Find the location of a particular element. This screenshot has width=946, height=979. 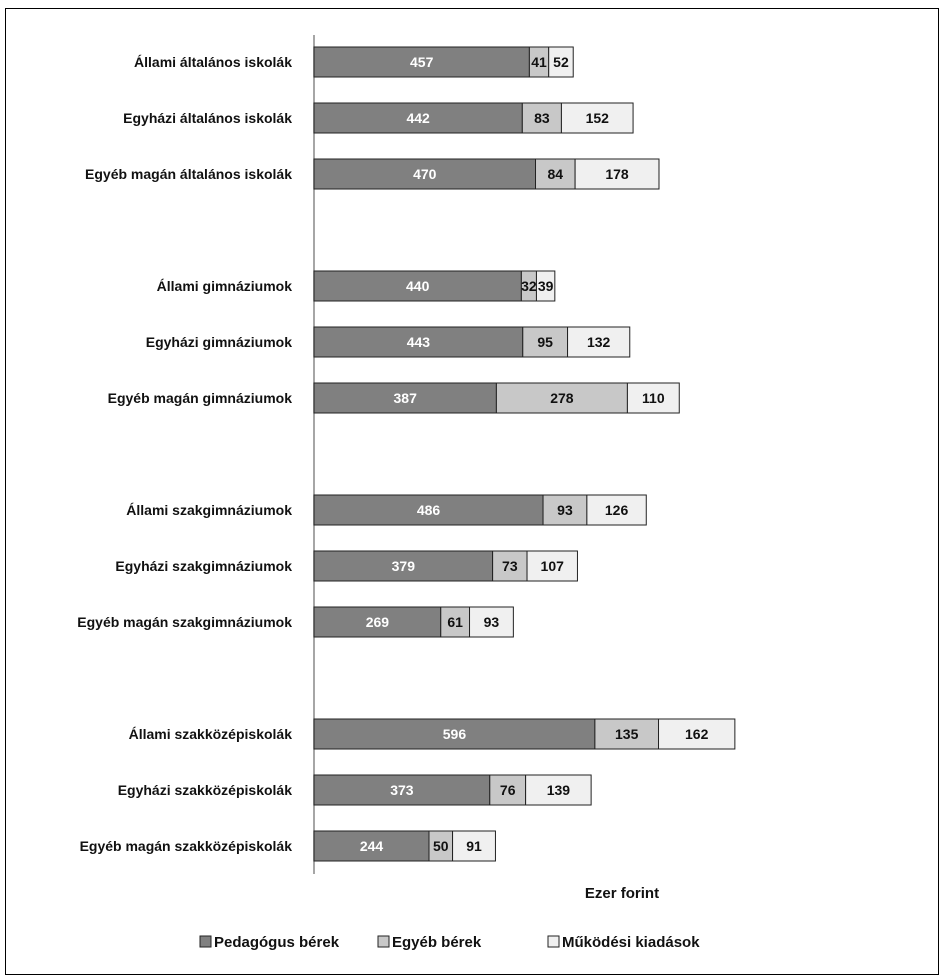

data-label: 107 is located at coordinates (553, 566).